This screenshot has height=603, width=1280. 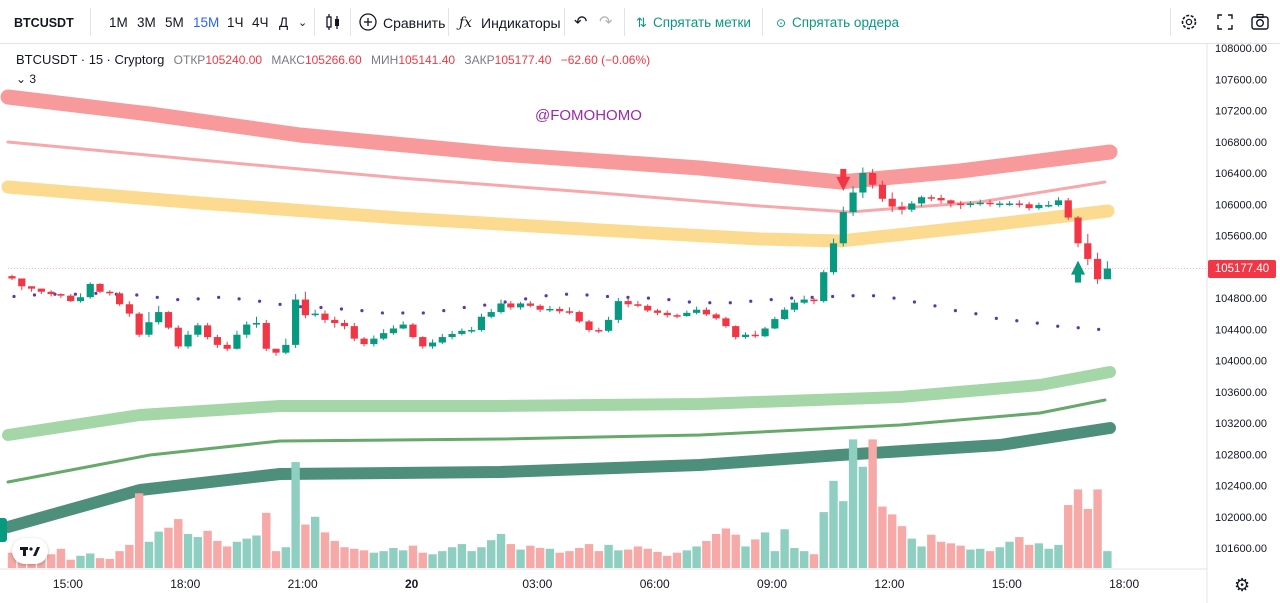 What do you see at coordinates (1260, 22) in the screenshot?
I see `camera-snapshot-icon` at bounding box center [1260, 22].